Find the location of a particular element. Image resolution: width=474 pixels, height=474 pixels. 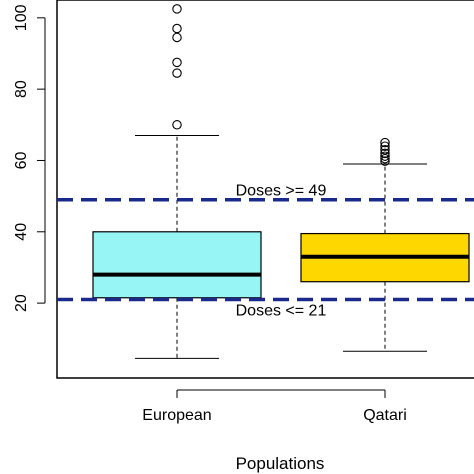

x-tick-label: European is located at coordinates (176, 415).